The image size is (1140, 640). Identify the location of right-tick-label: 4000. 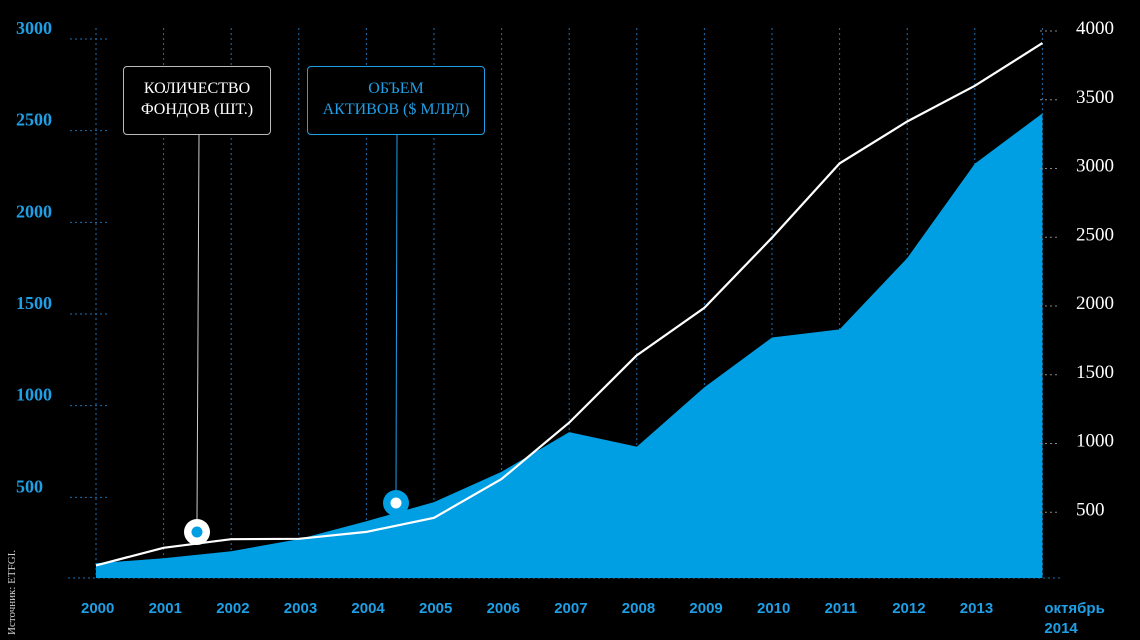
(1095, 28).